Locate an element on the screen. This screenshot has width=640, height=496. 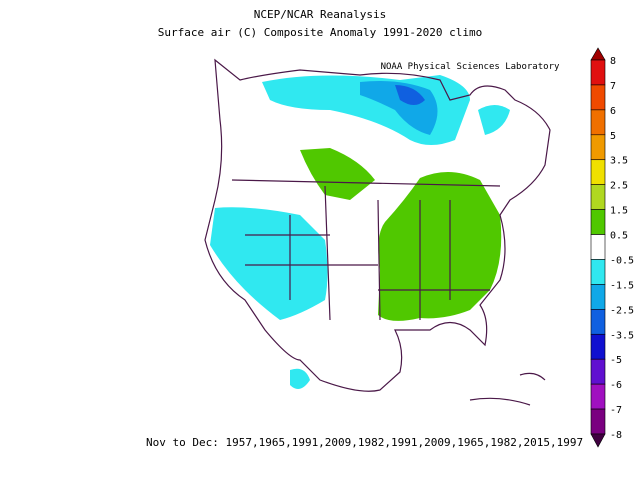
colorbar-label: -6 is located at coordinates (616, 385).